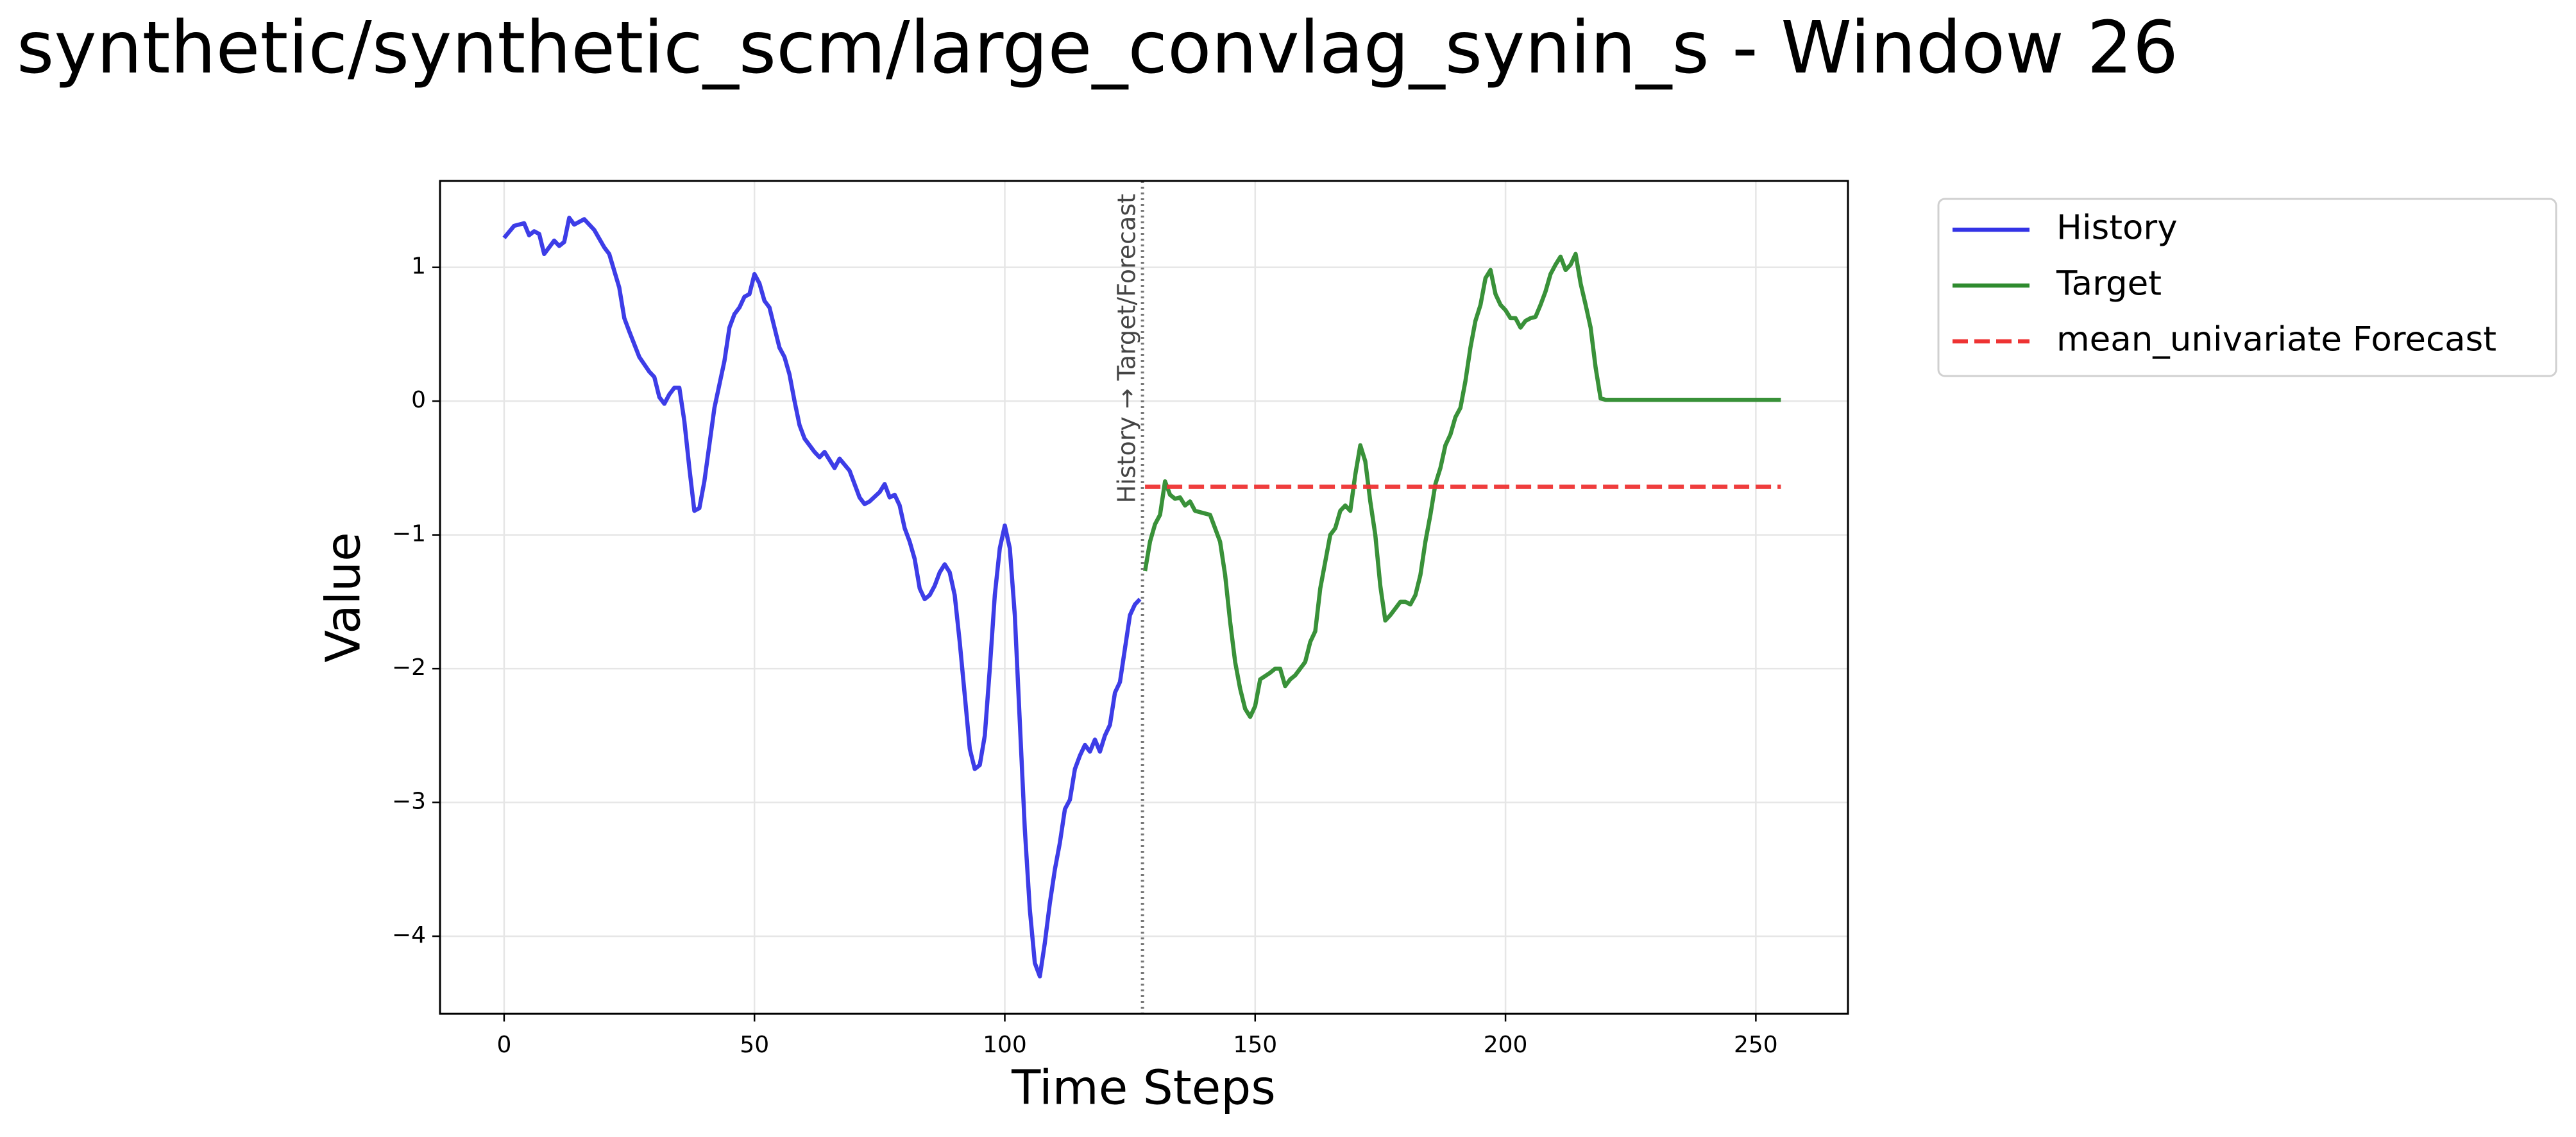 This screenshot has height=1137, width=2576. I want to click on y-axis-label: Value, so click(343, 597).